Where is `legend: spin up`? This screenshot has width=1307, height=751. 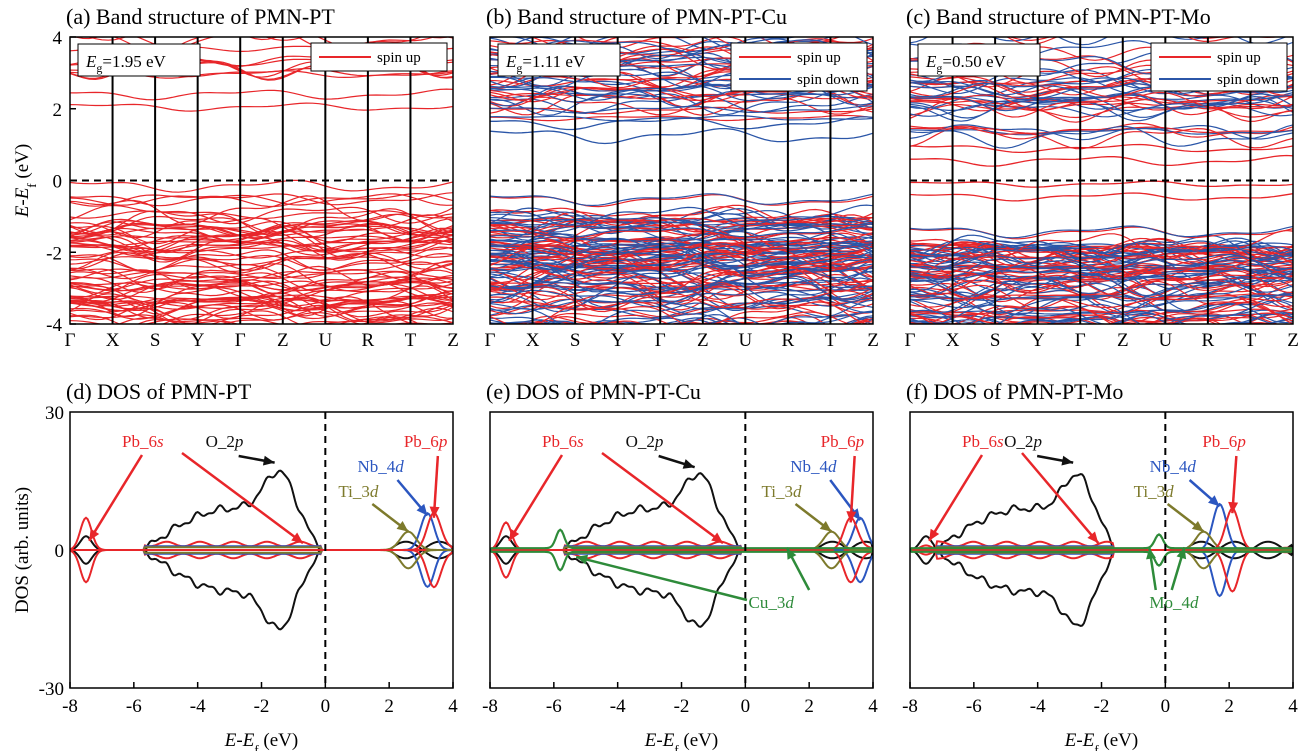 legend: spin up is located at coordinates (379, 57).